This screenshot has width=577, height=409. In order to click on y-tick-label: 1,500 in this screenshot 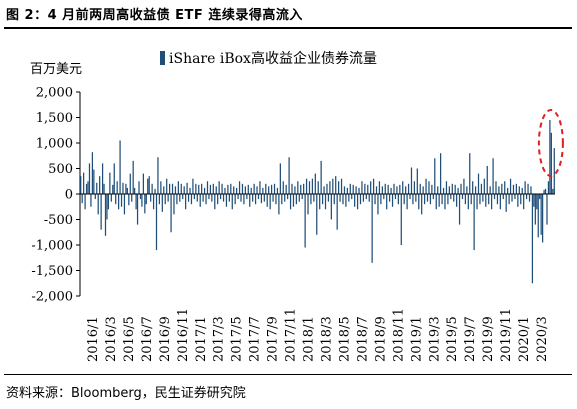, I will do `click(54, 118)`.